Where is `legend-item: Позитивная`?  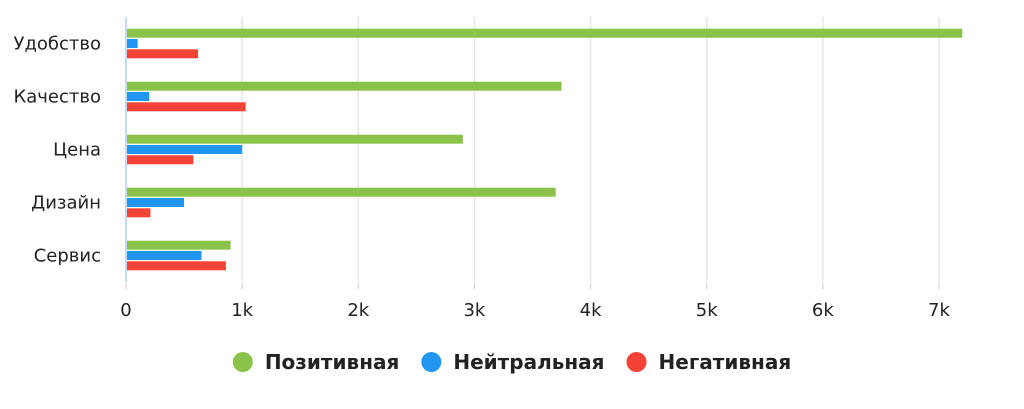 legend-item: Позитивная is located at coordinates (316, 362).